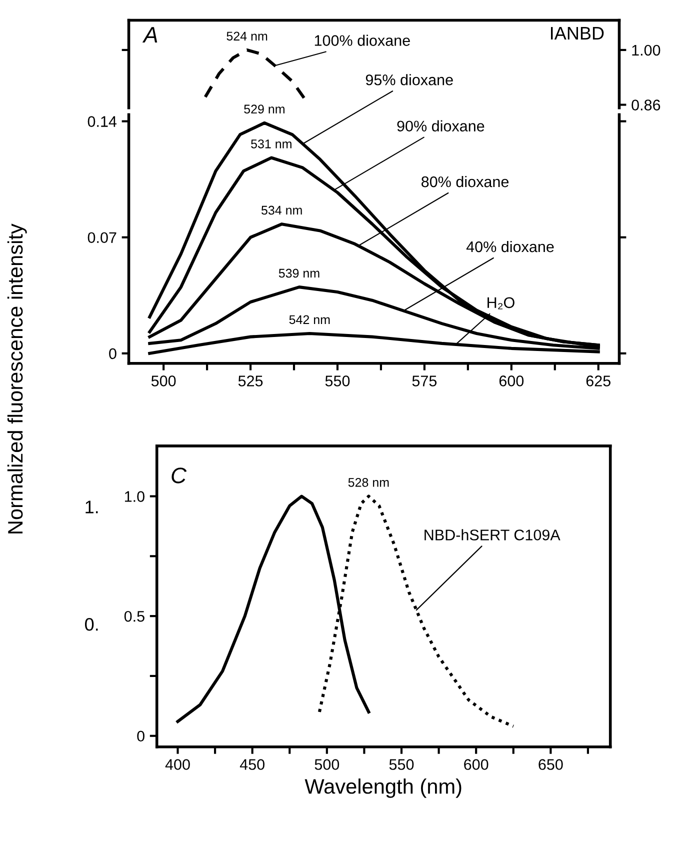  Describe the element at coordinates (362, 40) in the screenshot. I see `text: 100% dioxane` at that location.